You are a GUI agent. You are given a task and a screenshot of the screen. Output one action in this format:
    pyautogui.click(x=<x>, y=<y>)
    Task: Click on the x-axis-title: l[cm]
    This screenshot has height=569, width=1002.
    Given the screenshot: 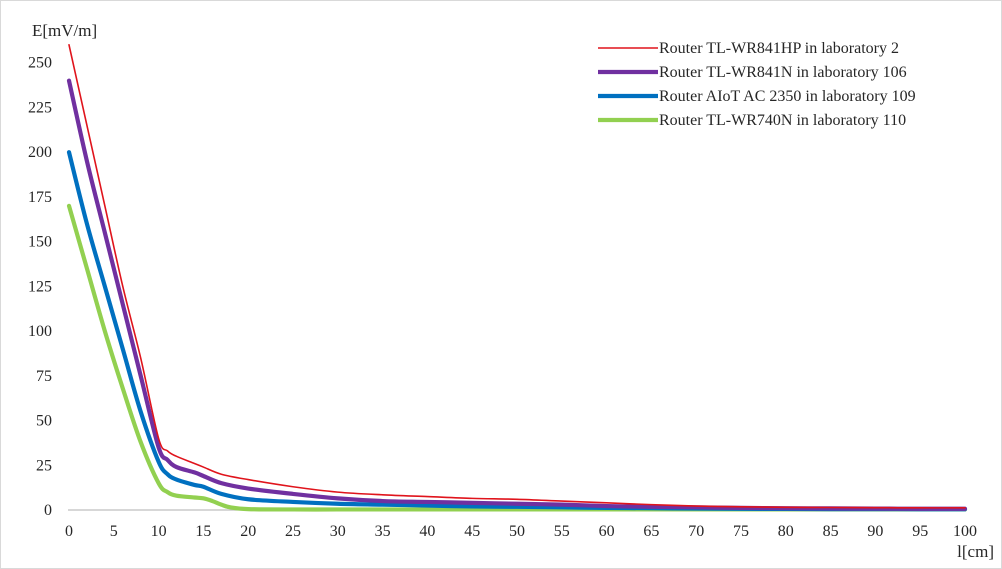 What is the action you would take?
    pyautogui.click(x=975, y=551)
    